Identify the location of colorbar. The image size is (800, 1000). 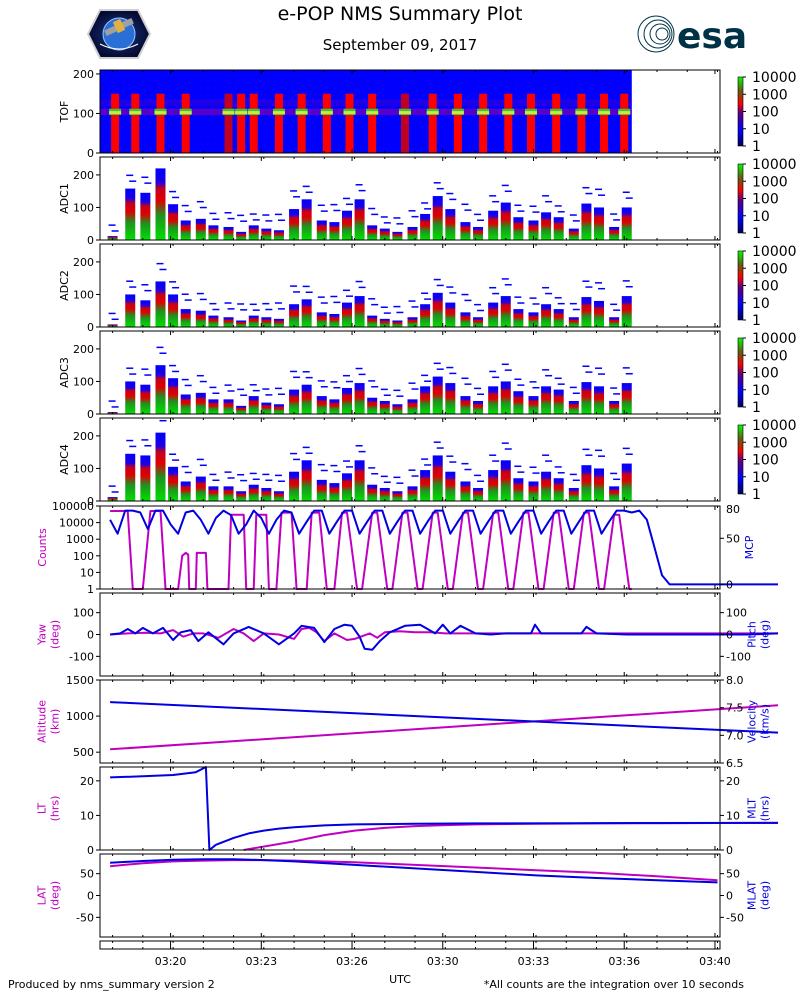
(740, 285).